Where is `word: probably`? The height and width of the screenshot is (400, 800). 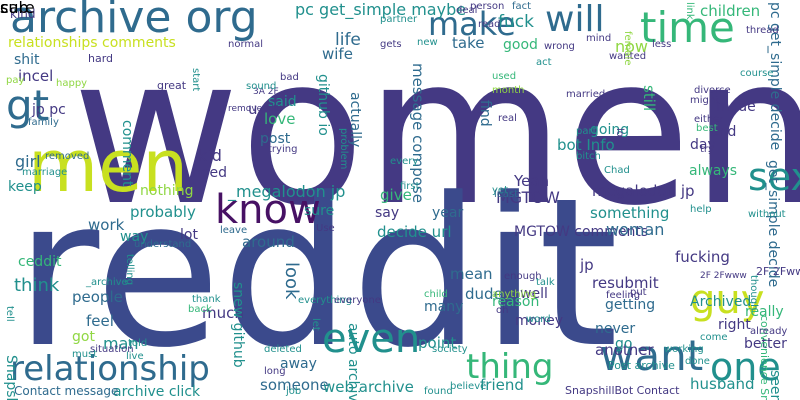 word: probably is located at coordinates (163, 212).